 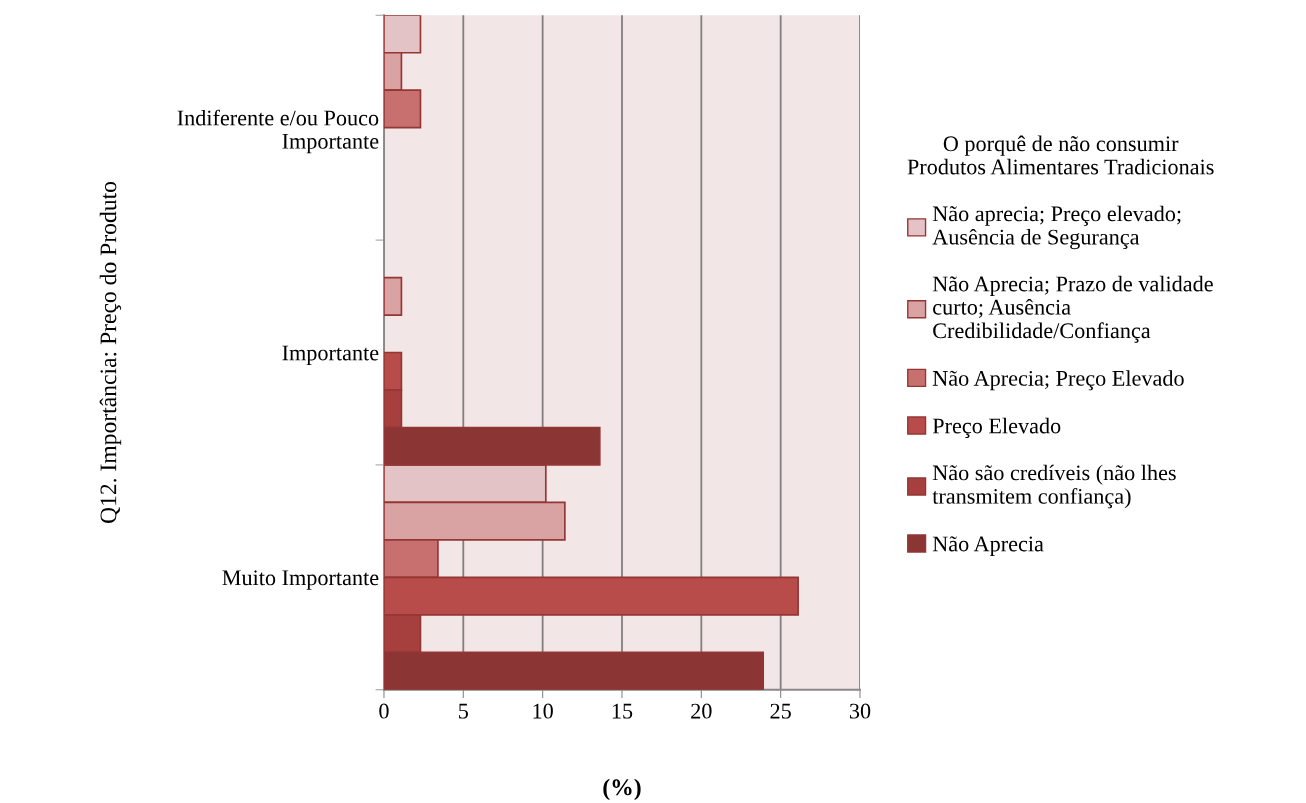 What do you see at coordinates (780, 711) in the screenshot?
I see `x-tick-label: 25` at bounding box center [780, 711].